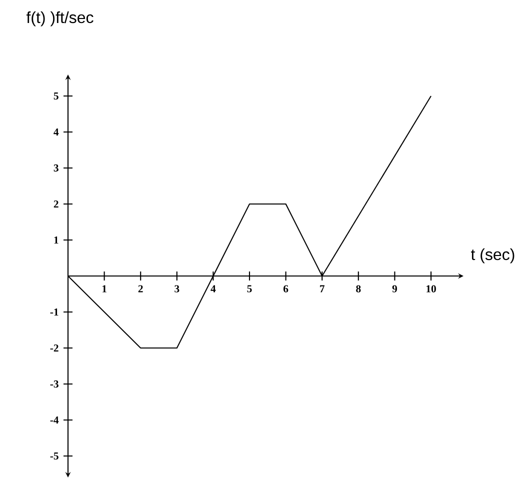  What do you see at coordinates (54, 456) in the screenshot?
I see `y-tick-label: -5` at bounding box center [54, 456].